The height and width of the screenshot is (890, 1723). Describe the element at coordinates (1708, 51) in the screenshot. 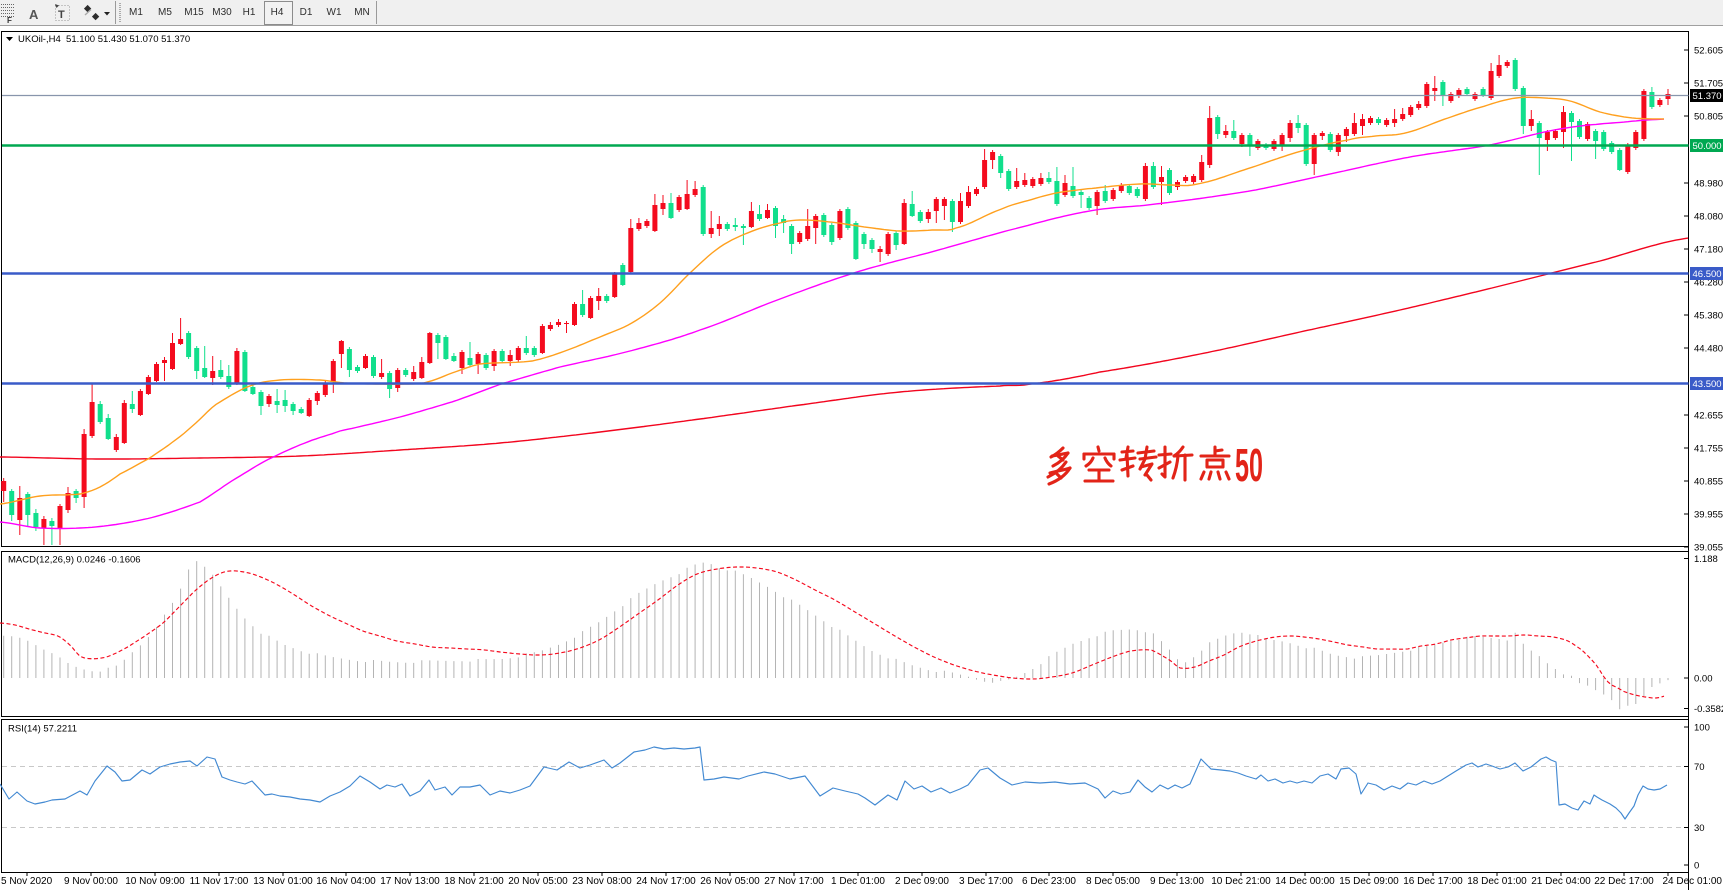

I see `svg-text: 52.605` at that location.